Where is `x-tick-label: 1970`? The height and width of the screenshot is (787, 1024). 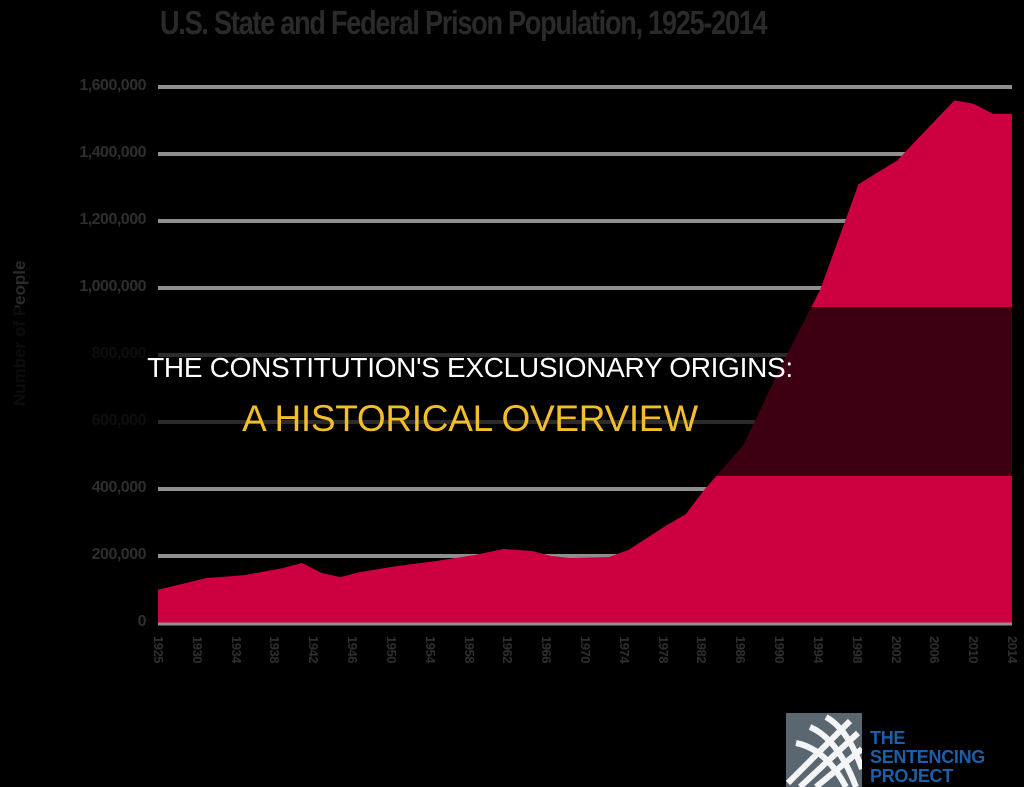 x-tick-label: 1970 is located at coordinates (585, 649).